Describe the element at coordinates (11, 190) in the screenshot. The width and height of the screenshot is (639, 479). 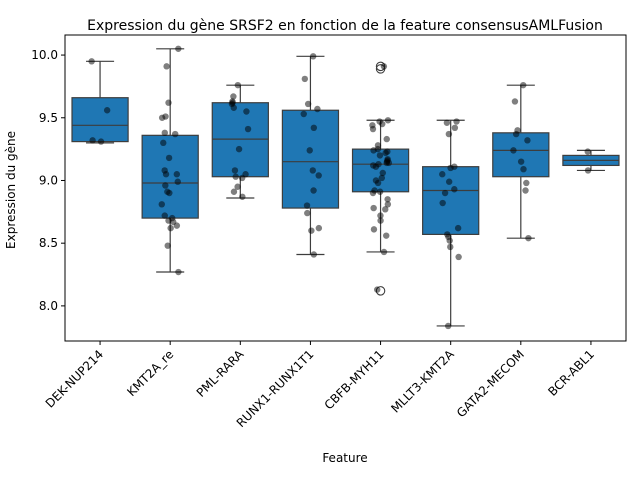
I see `y-axis-label: Expression du gène` at that location.